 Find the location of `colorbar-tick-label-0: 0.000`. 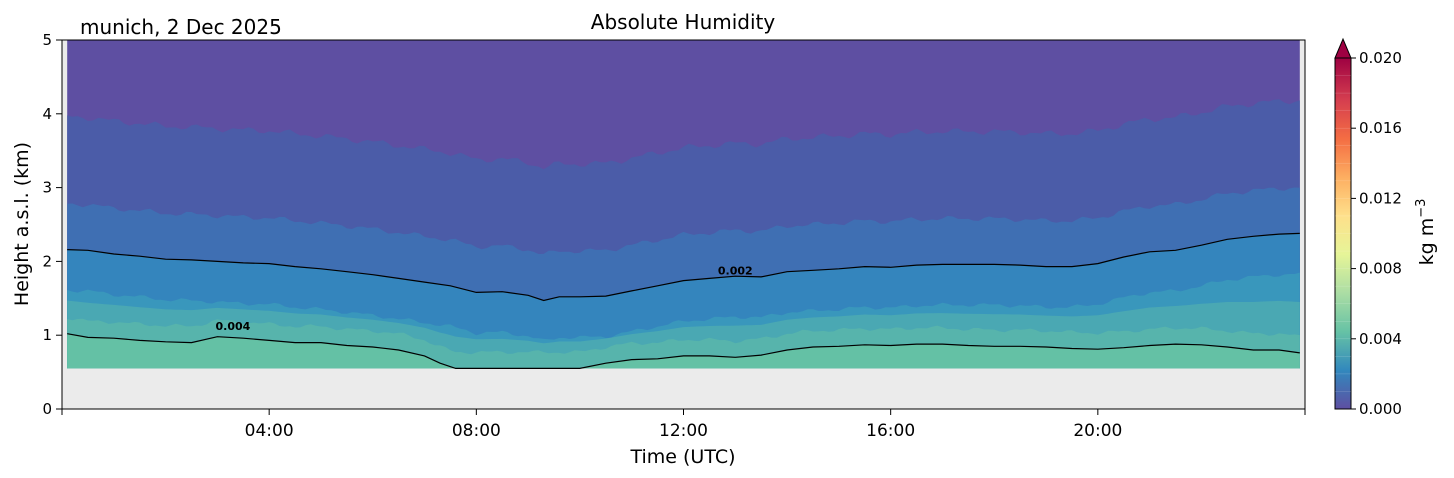

colorbar-tick-label-0: 0.000 is located at coordinates (1380, 409).